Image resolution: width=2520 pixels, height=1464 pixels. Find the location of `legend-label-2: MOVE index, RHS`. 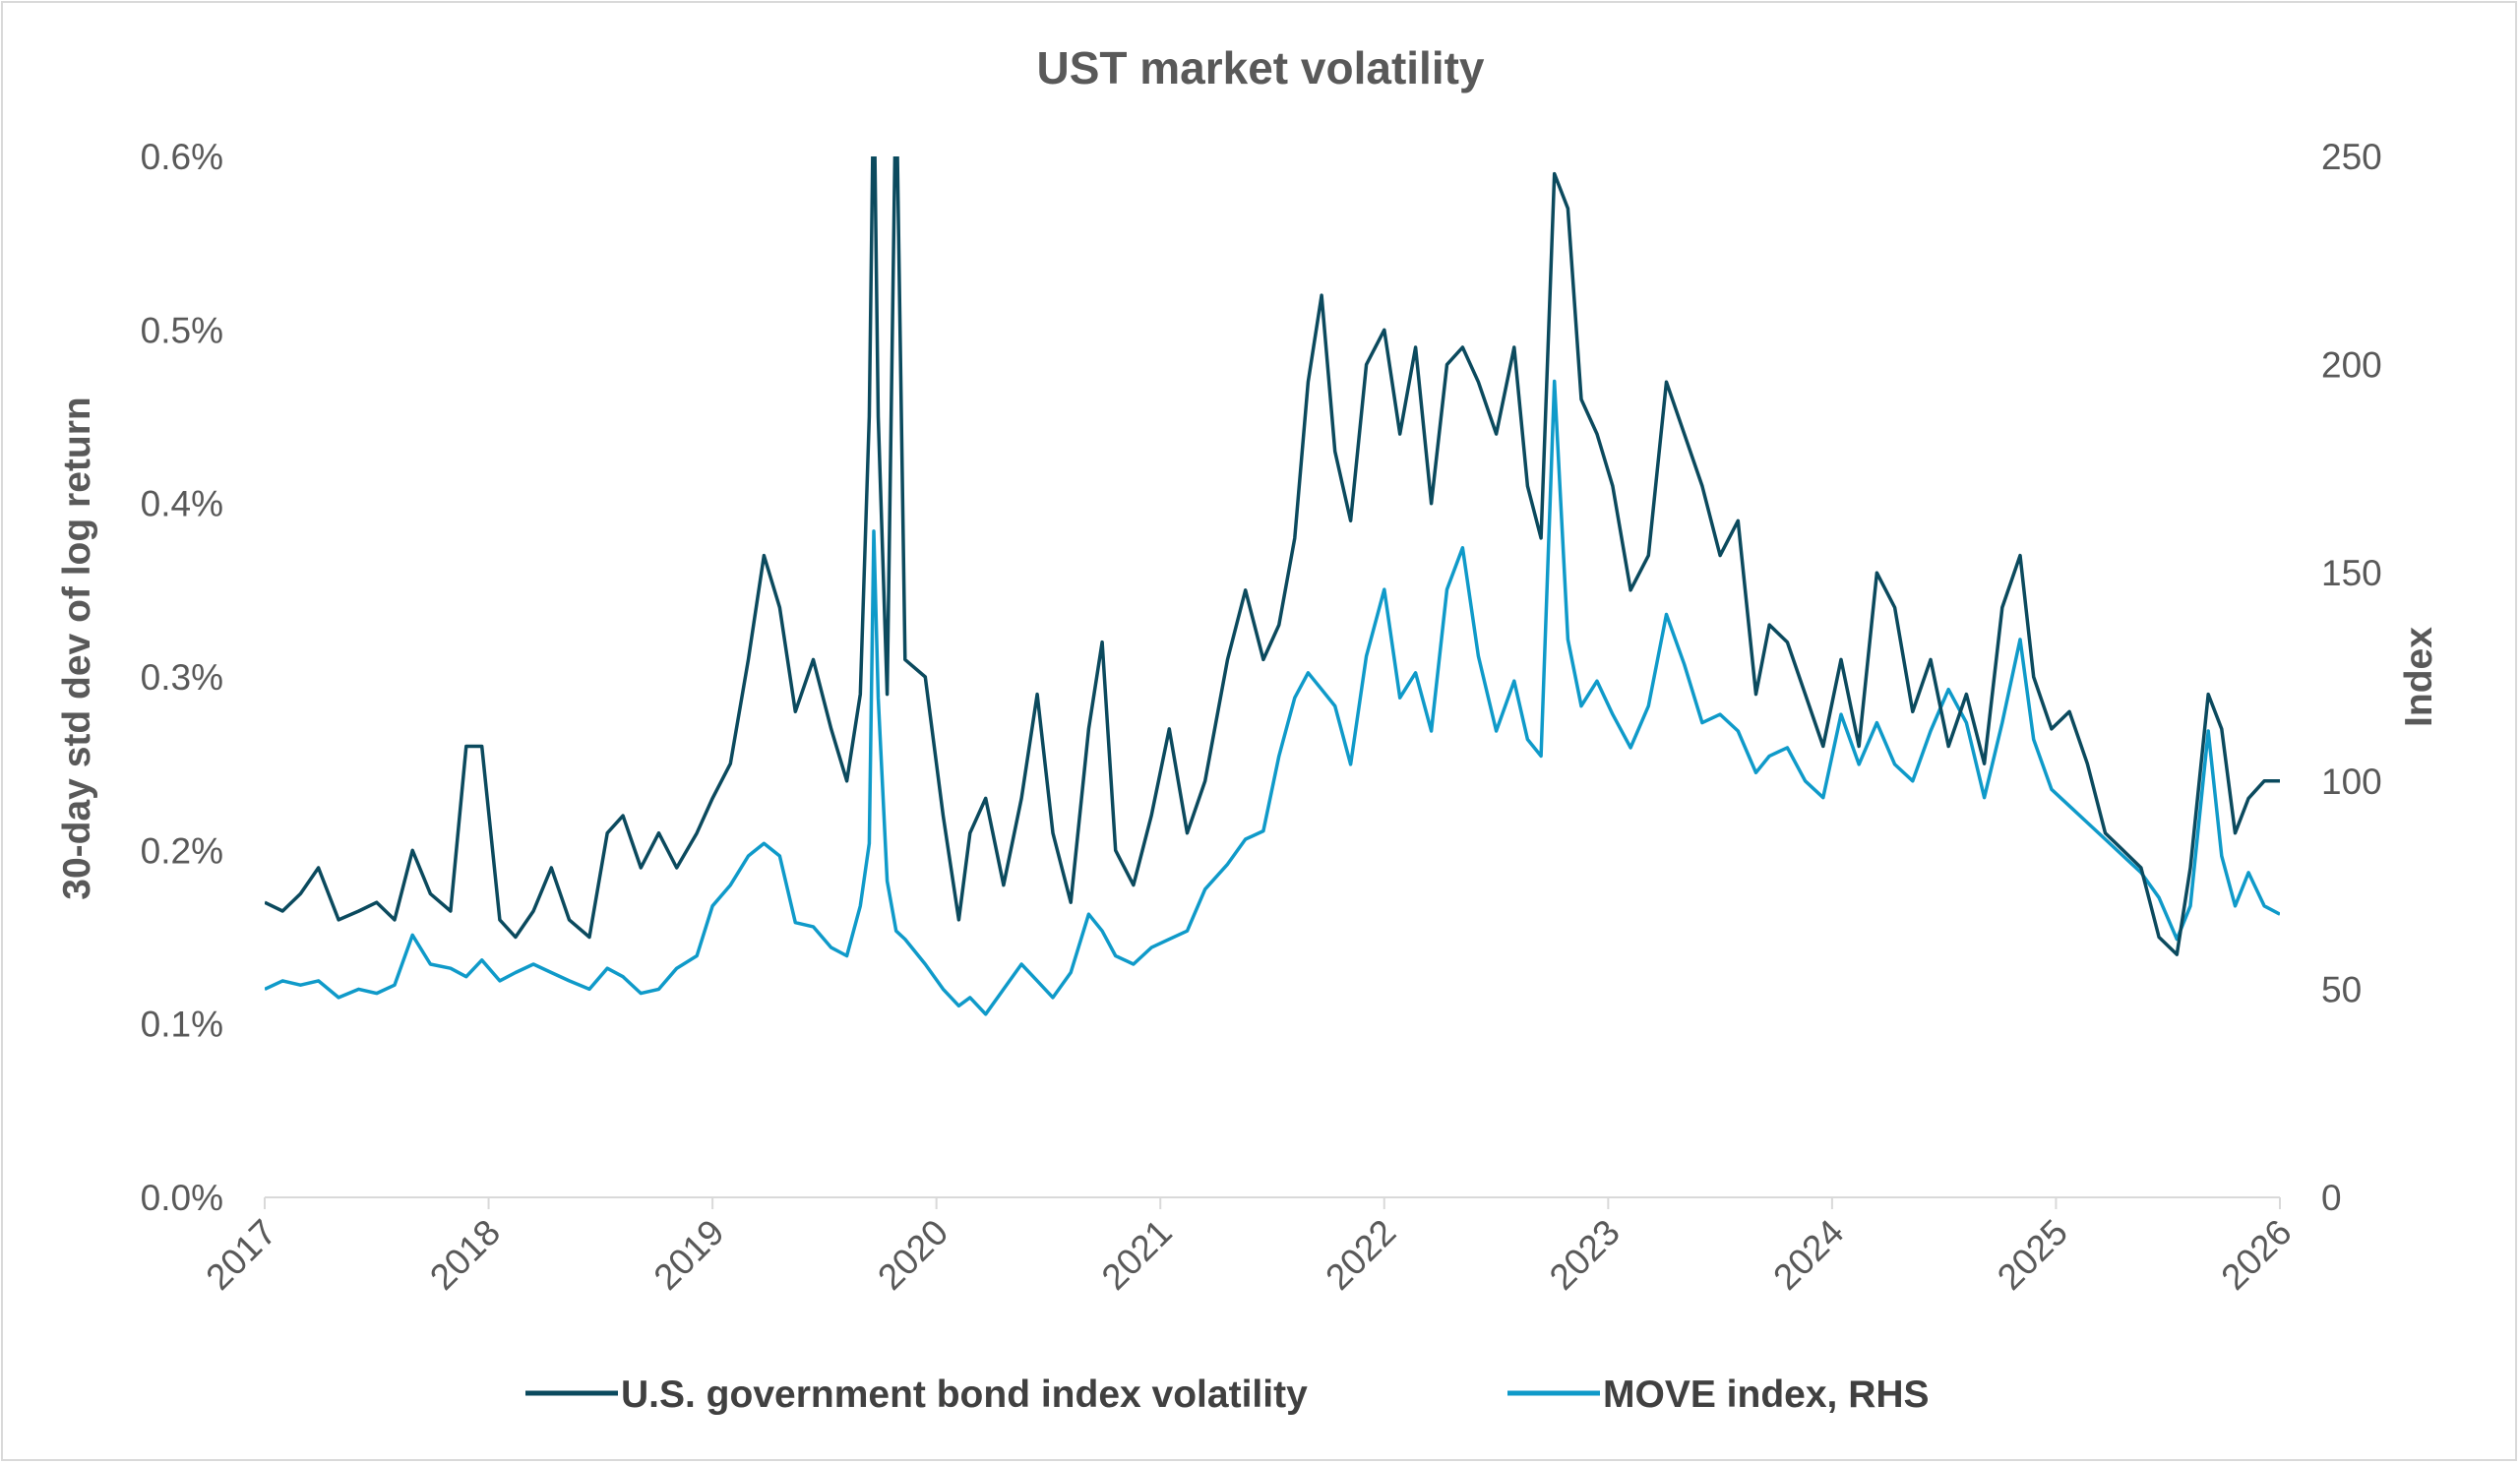

legend-label-2: MOVE index, RHS is located at coordinates (1766, 1394).